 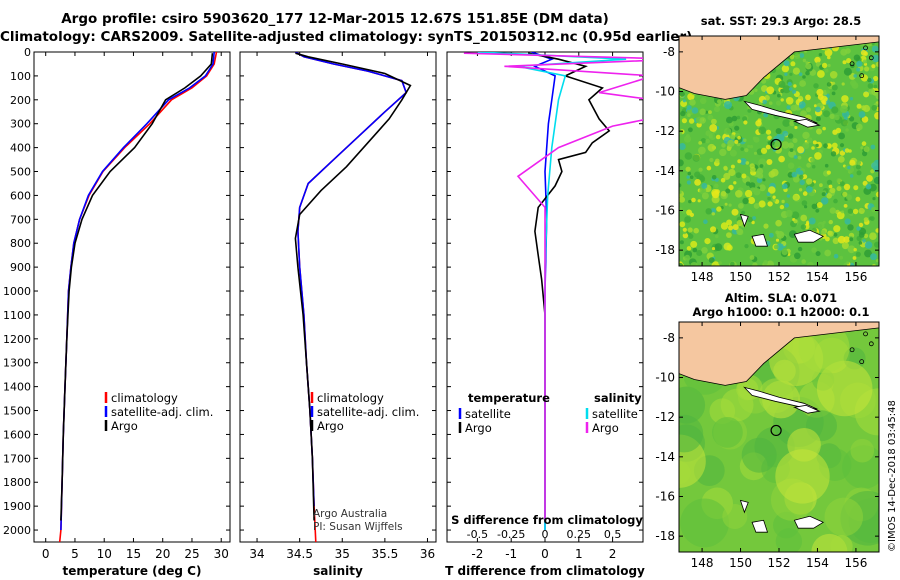 What do you see at coordinates (579, 534) in the screenshot?
I see `s-tick-label: 0.25` at bounding box center [579, 534].